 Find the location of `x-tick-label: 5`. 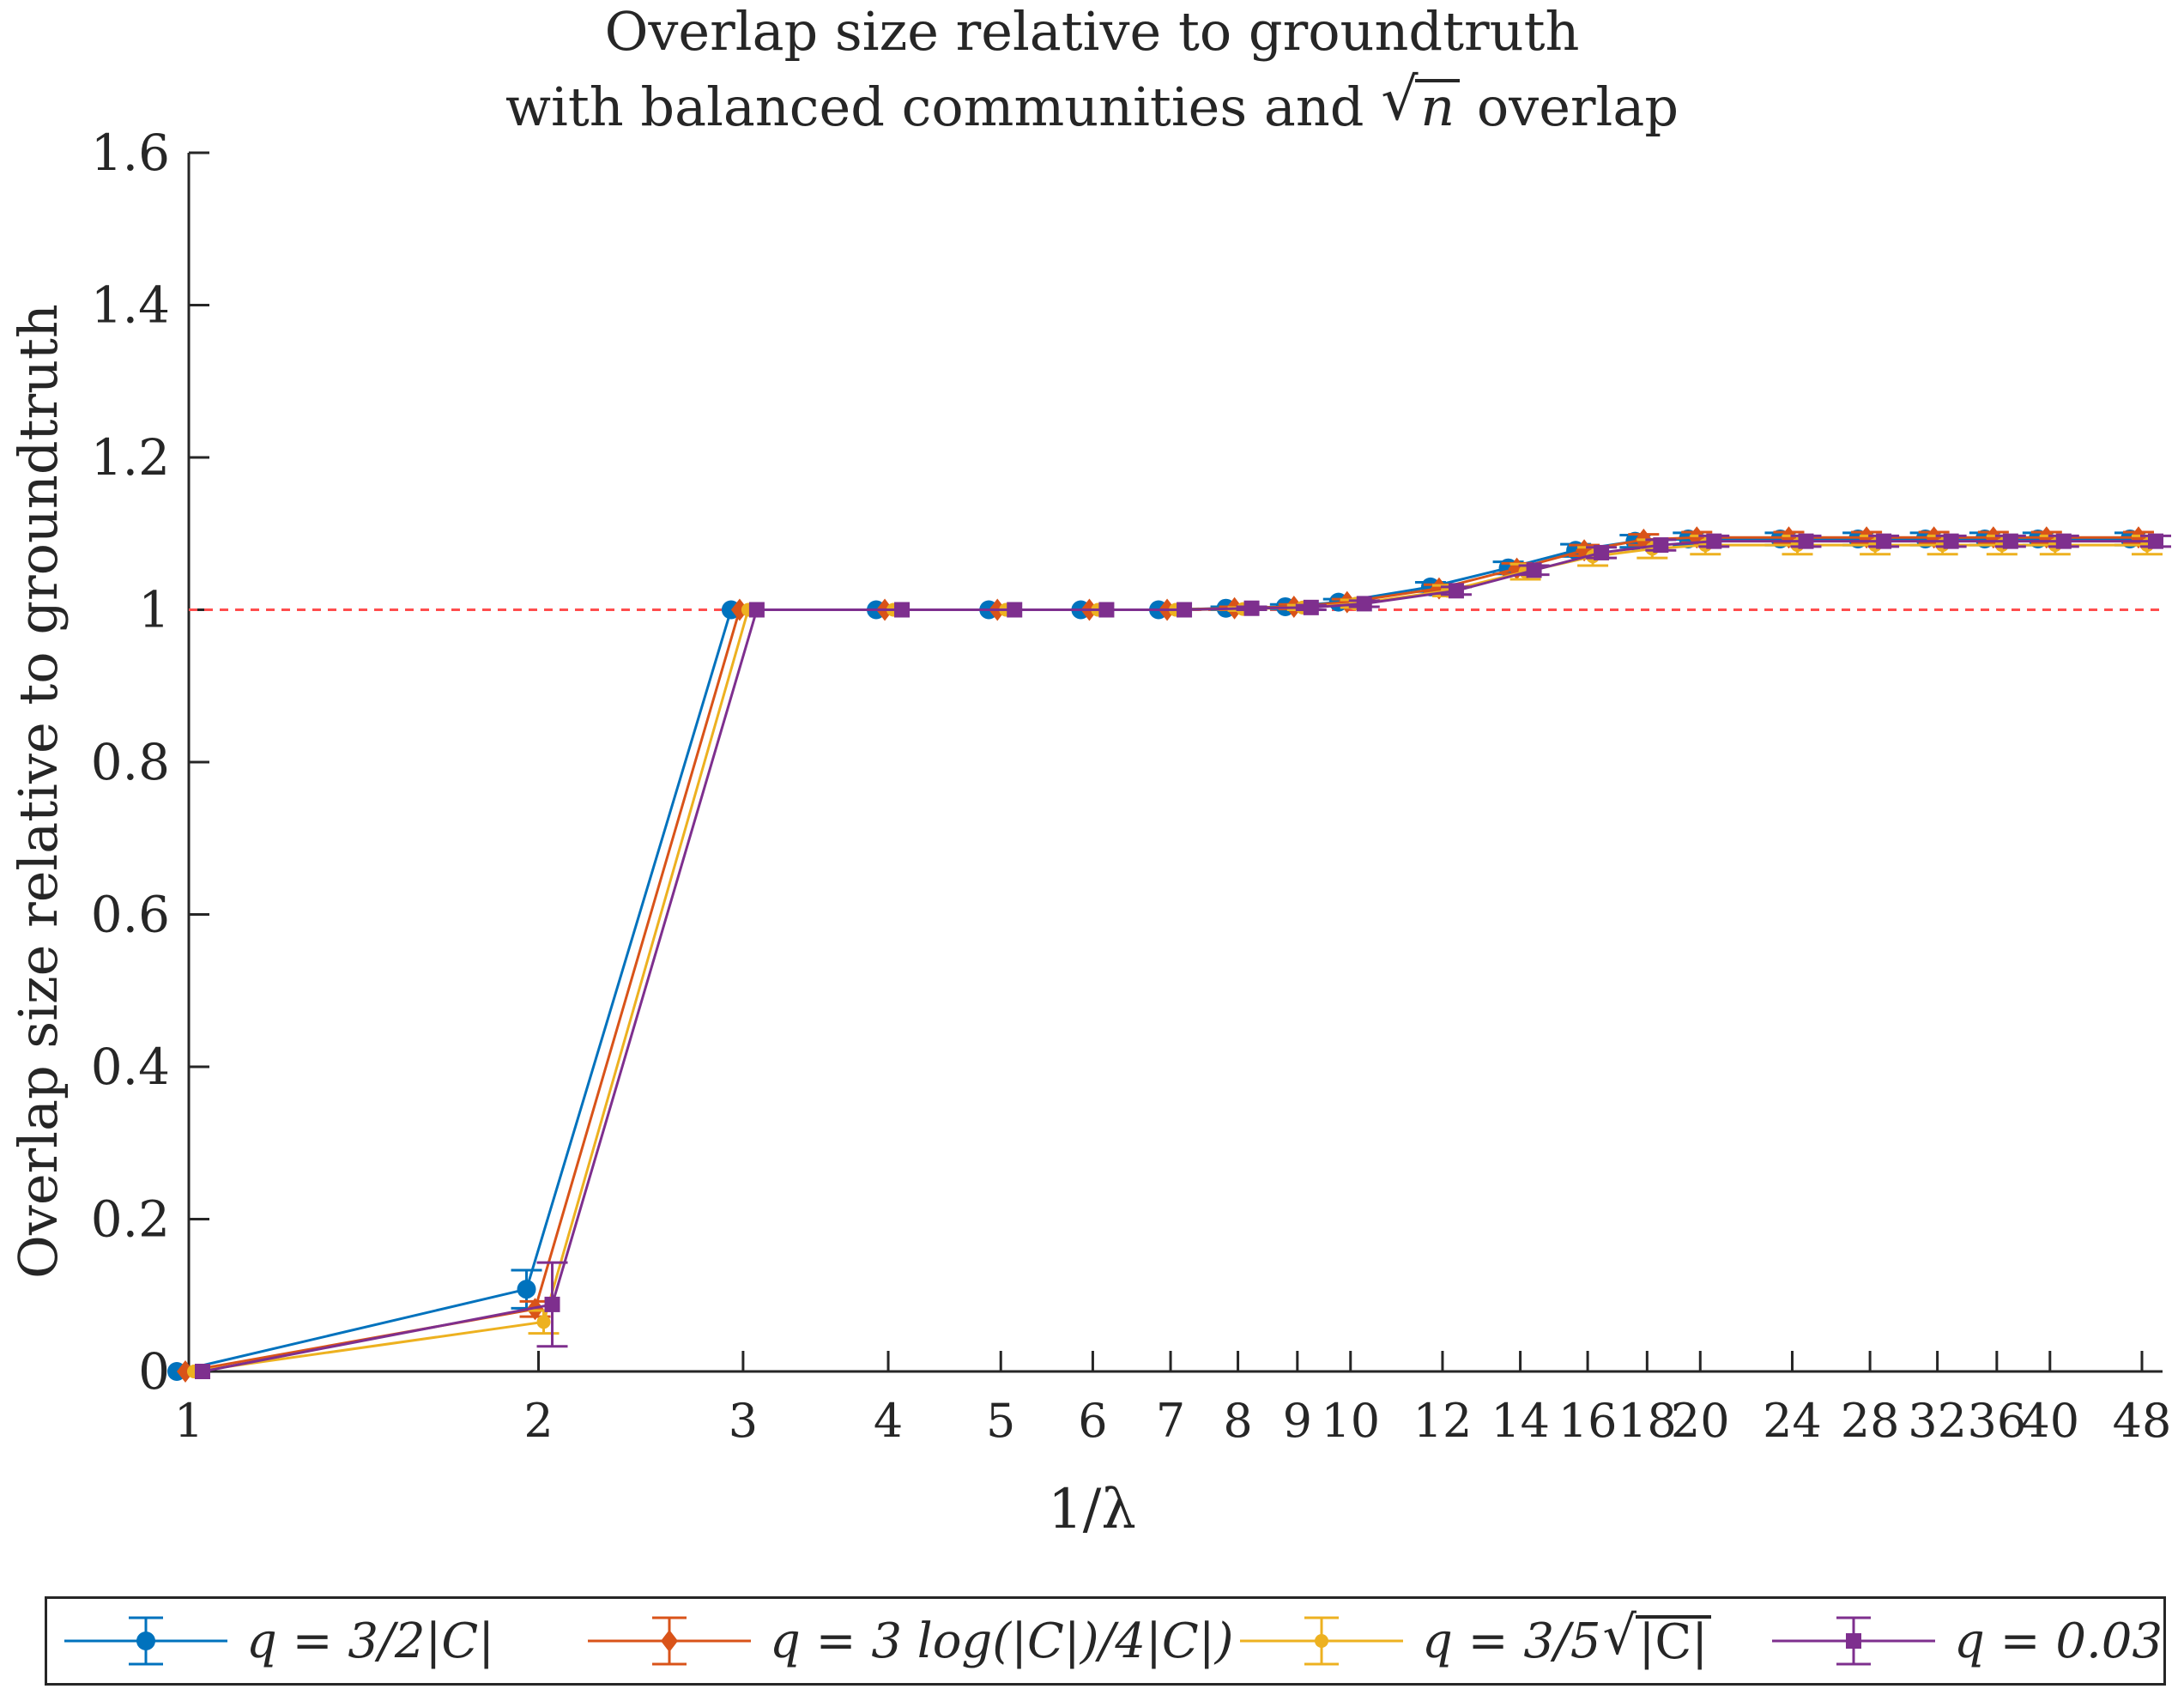

x-tick-label: 5 is located at coordinates (1000, 1421).